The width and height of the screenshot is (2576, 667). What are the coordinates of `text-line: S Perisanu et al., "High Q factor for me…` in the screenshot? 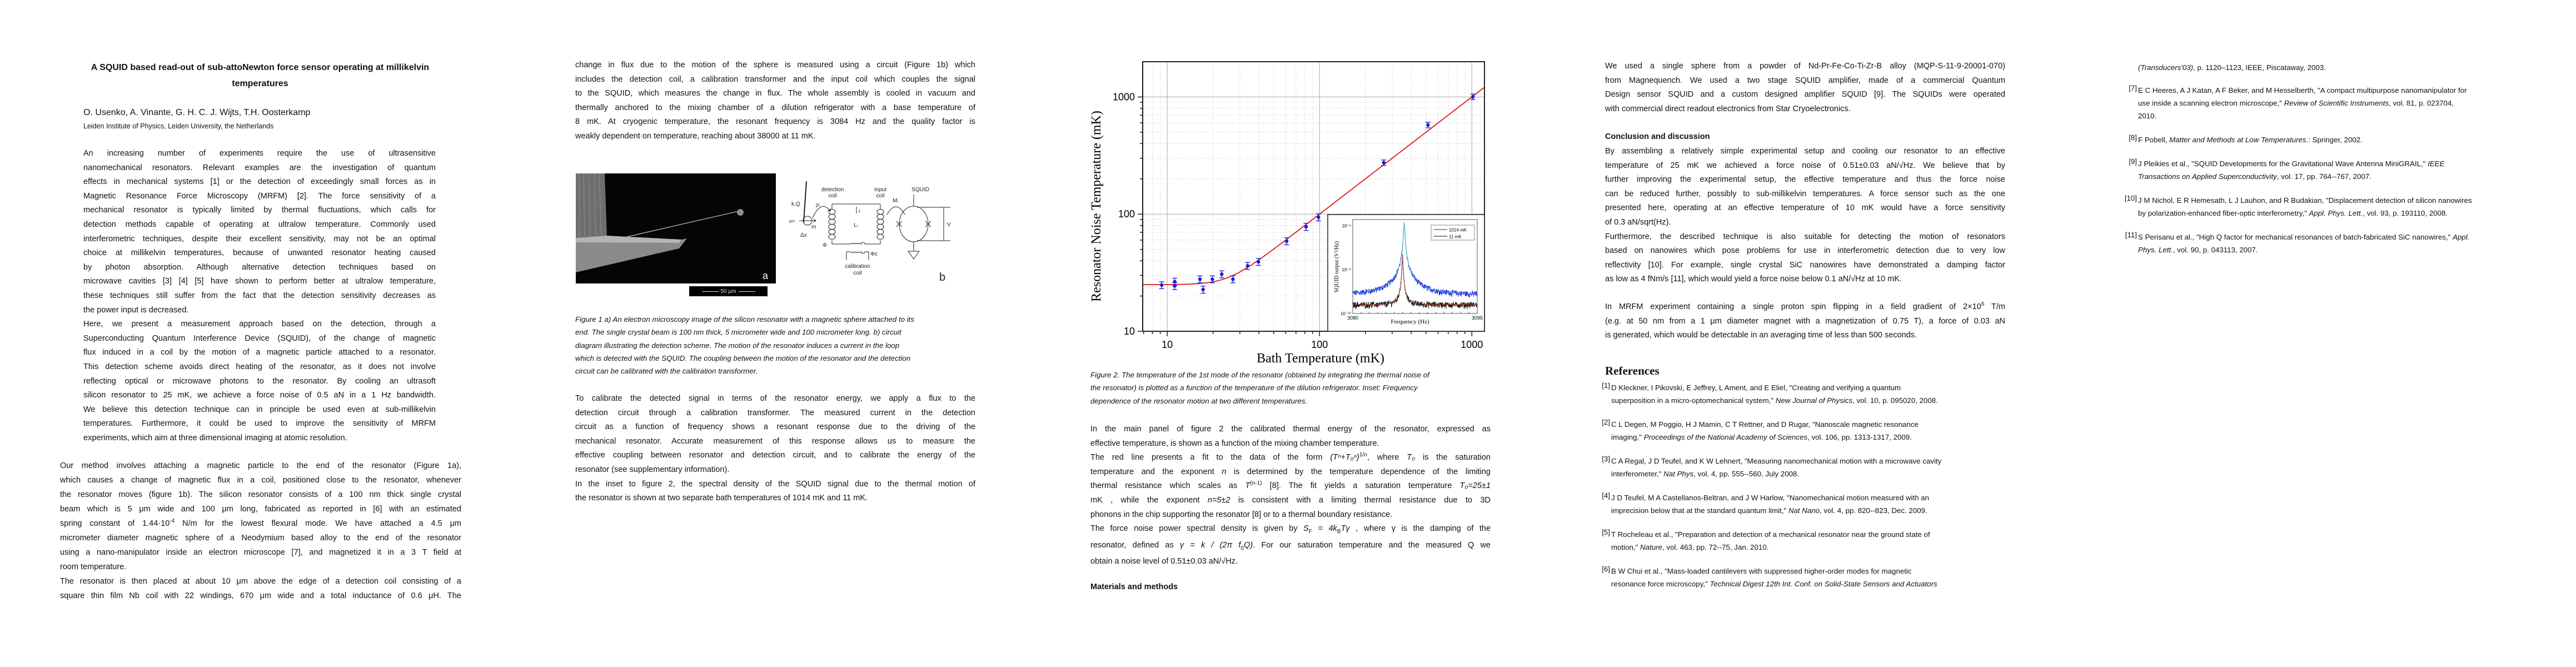 It's located at (2303, 237).